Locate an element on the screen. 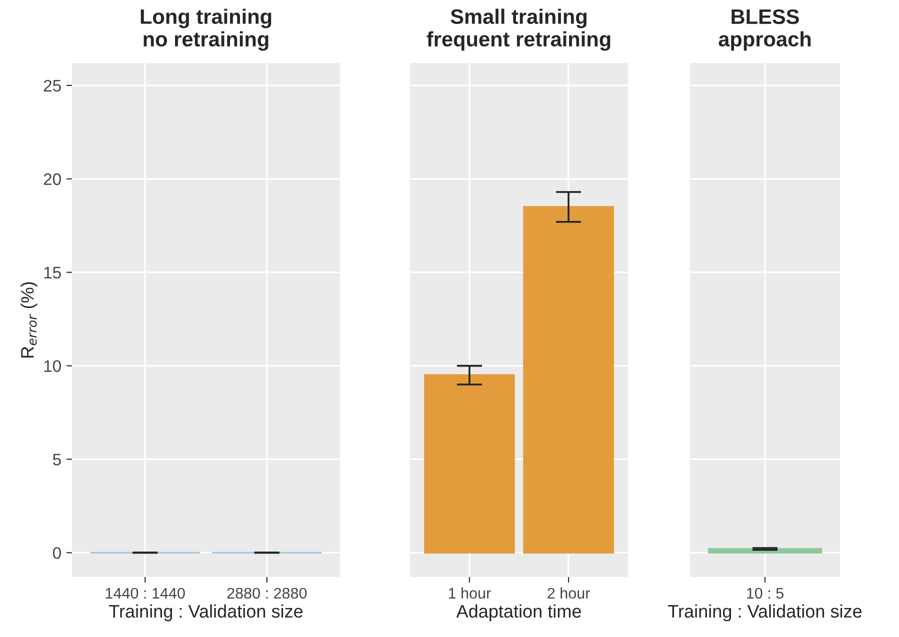 The image size is (899, 637). y-tick-label: 0 is located at coordinates (56, 553).